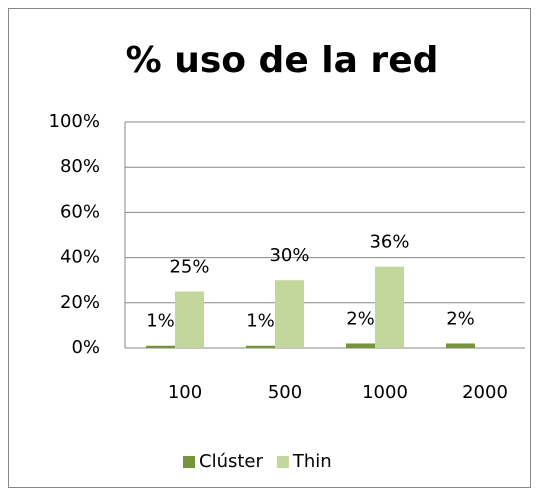 This screenshot has width=542, height=495. Describe the element at coordinates (189, 267) in the screenshot. I see `data-label: 25%` at that location.